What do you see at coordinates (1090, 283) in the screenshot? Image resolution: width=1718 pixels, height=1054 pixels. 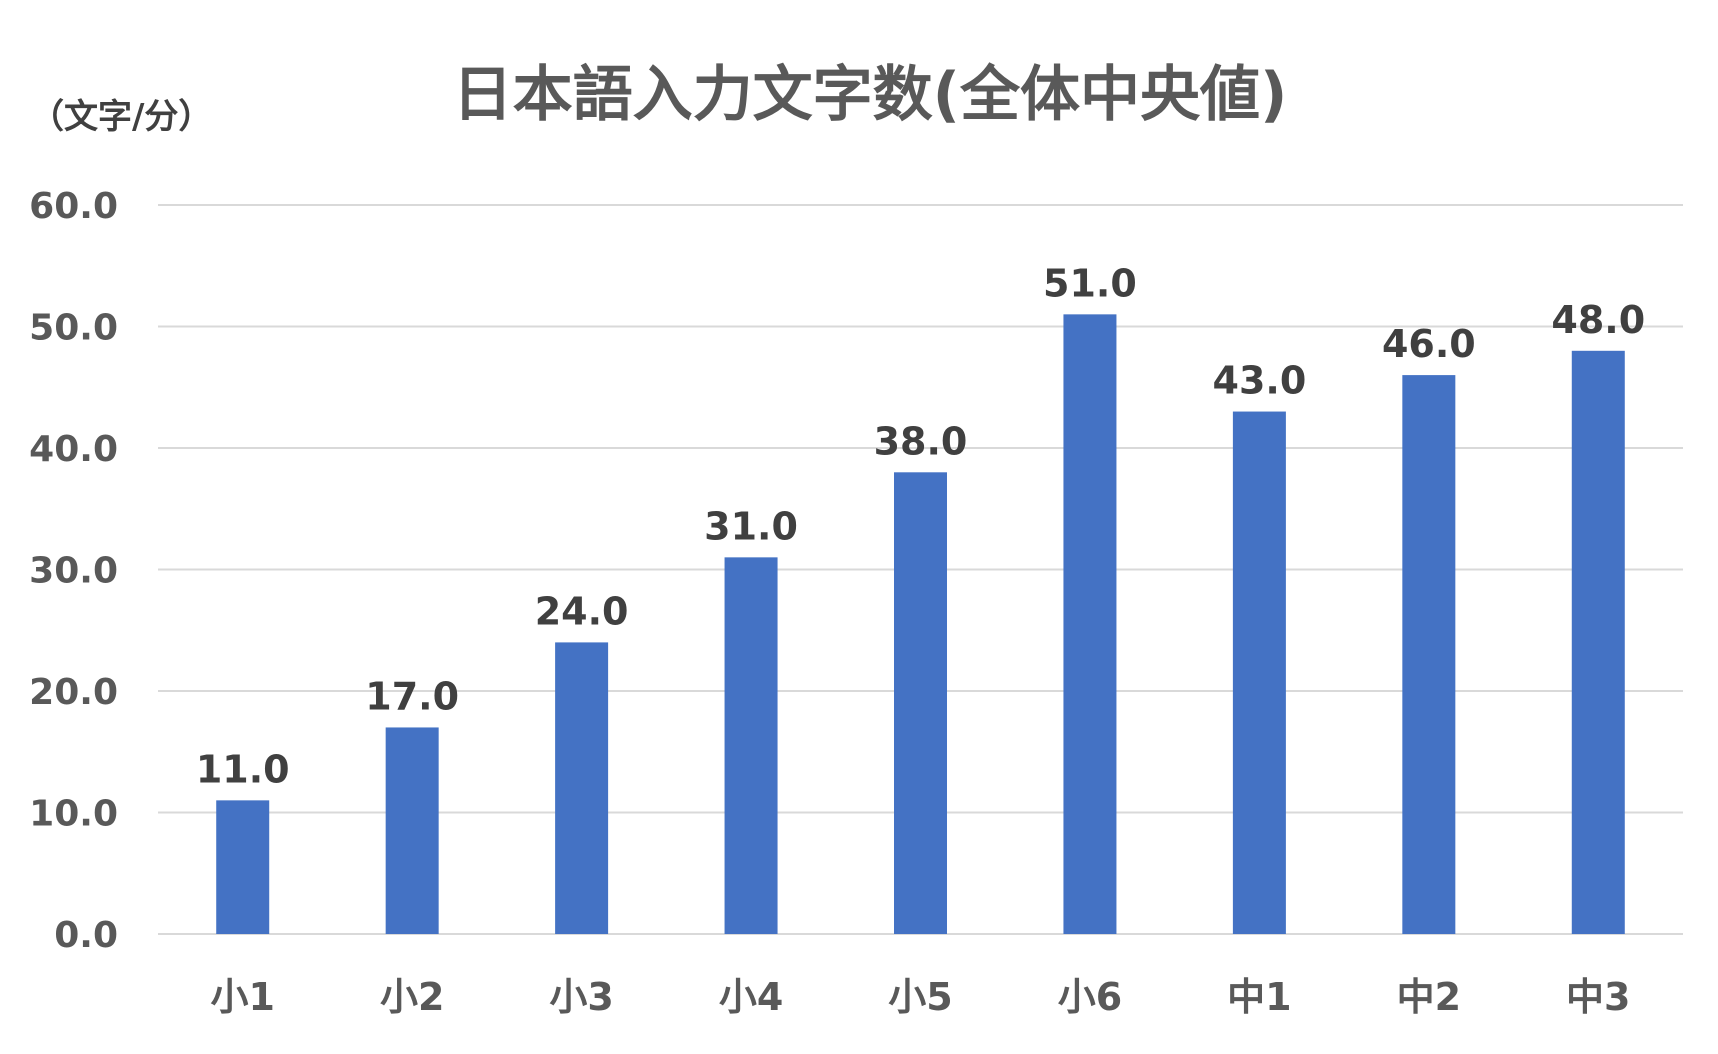 I see `data-label: 51.0` at bounding box center [1090, 283].